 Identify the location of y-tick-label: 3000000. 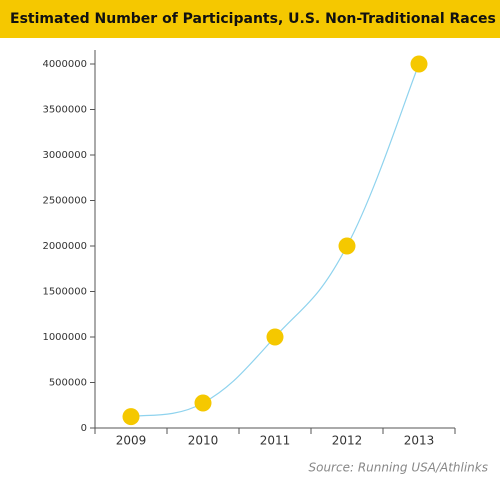
(64, 155).